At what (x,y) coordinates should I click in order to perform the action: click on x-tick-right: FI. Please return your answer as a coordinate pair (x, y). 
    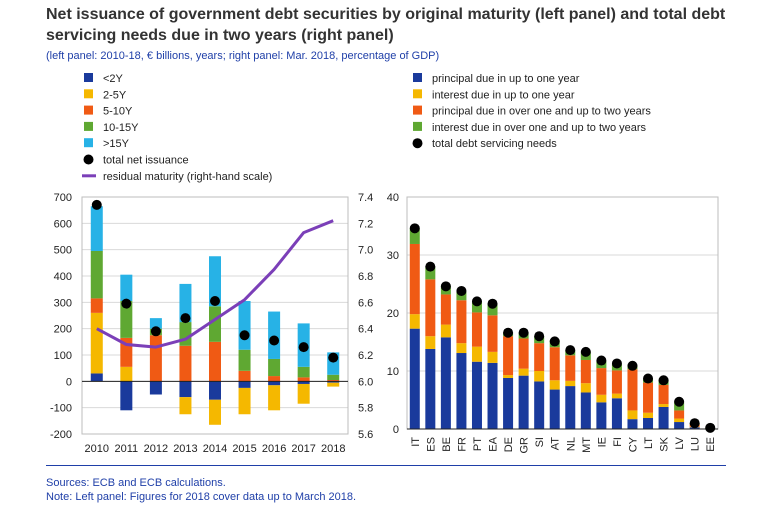
    Looking at the image, I should click on (618, 442).